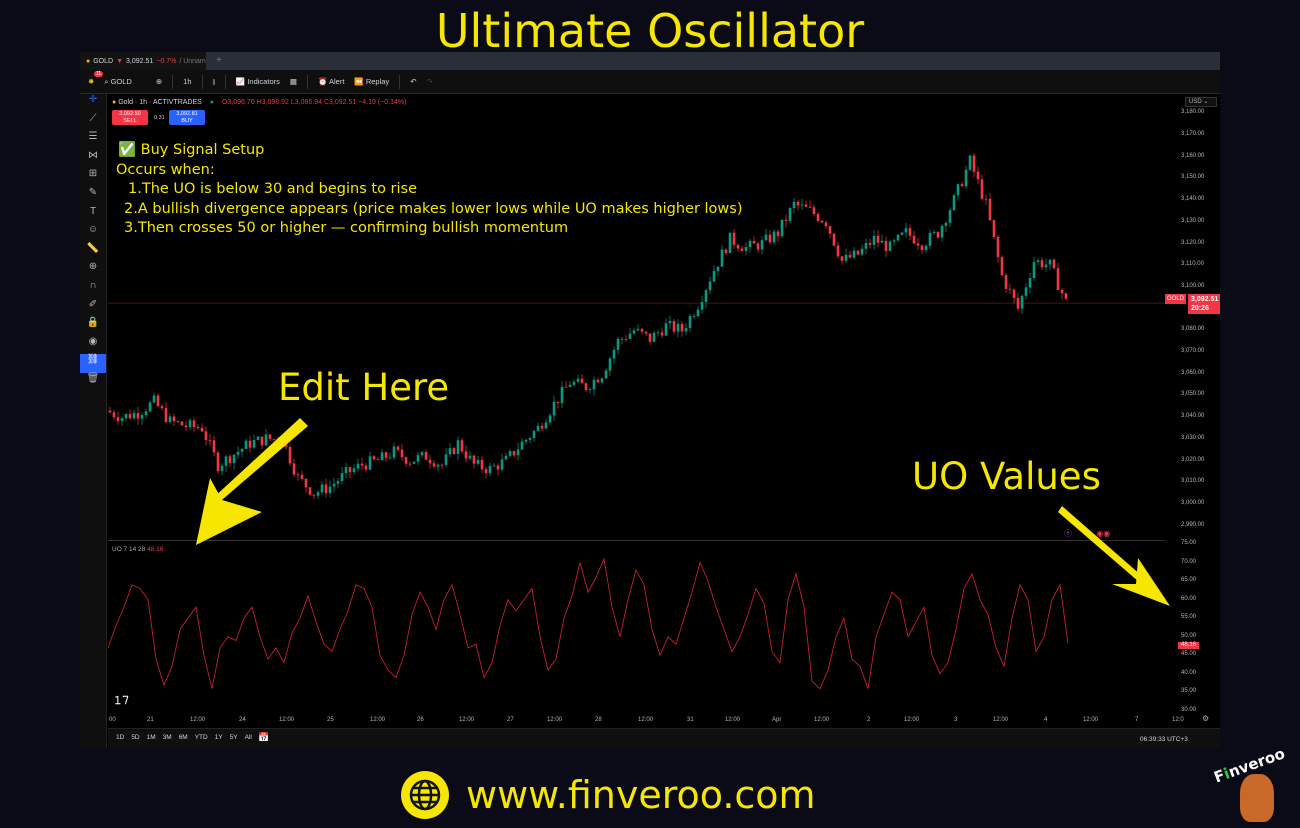  Describe the element at coordinates (151, 737) in the screenshot. I see `range-1m: 1M` at that location.